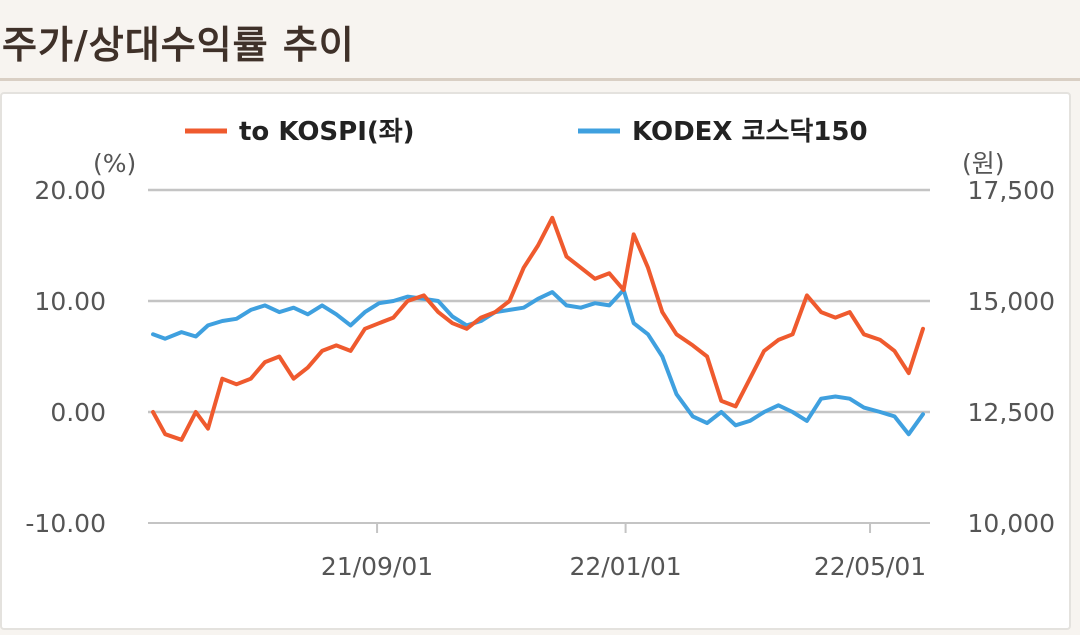 Image resolution: width=1080 pixels, height=635 pixels. What do you see at coordinates (1011, 190) in the screenshot?
I see `y-tick-right-label: 17,500` at bounding box center [1011, 190].